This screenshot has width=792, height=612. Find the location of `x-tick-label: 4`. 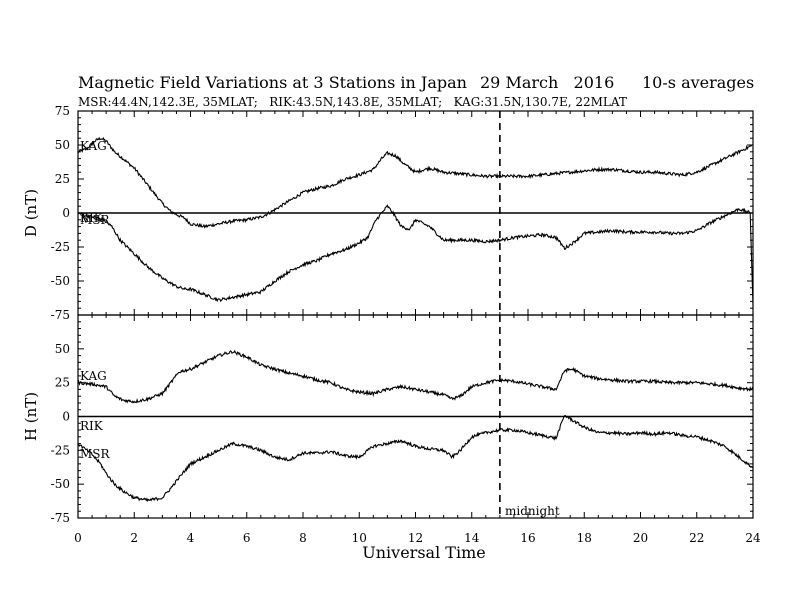

x-tick-label: 4 is located at coordinates (191, 538).